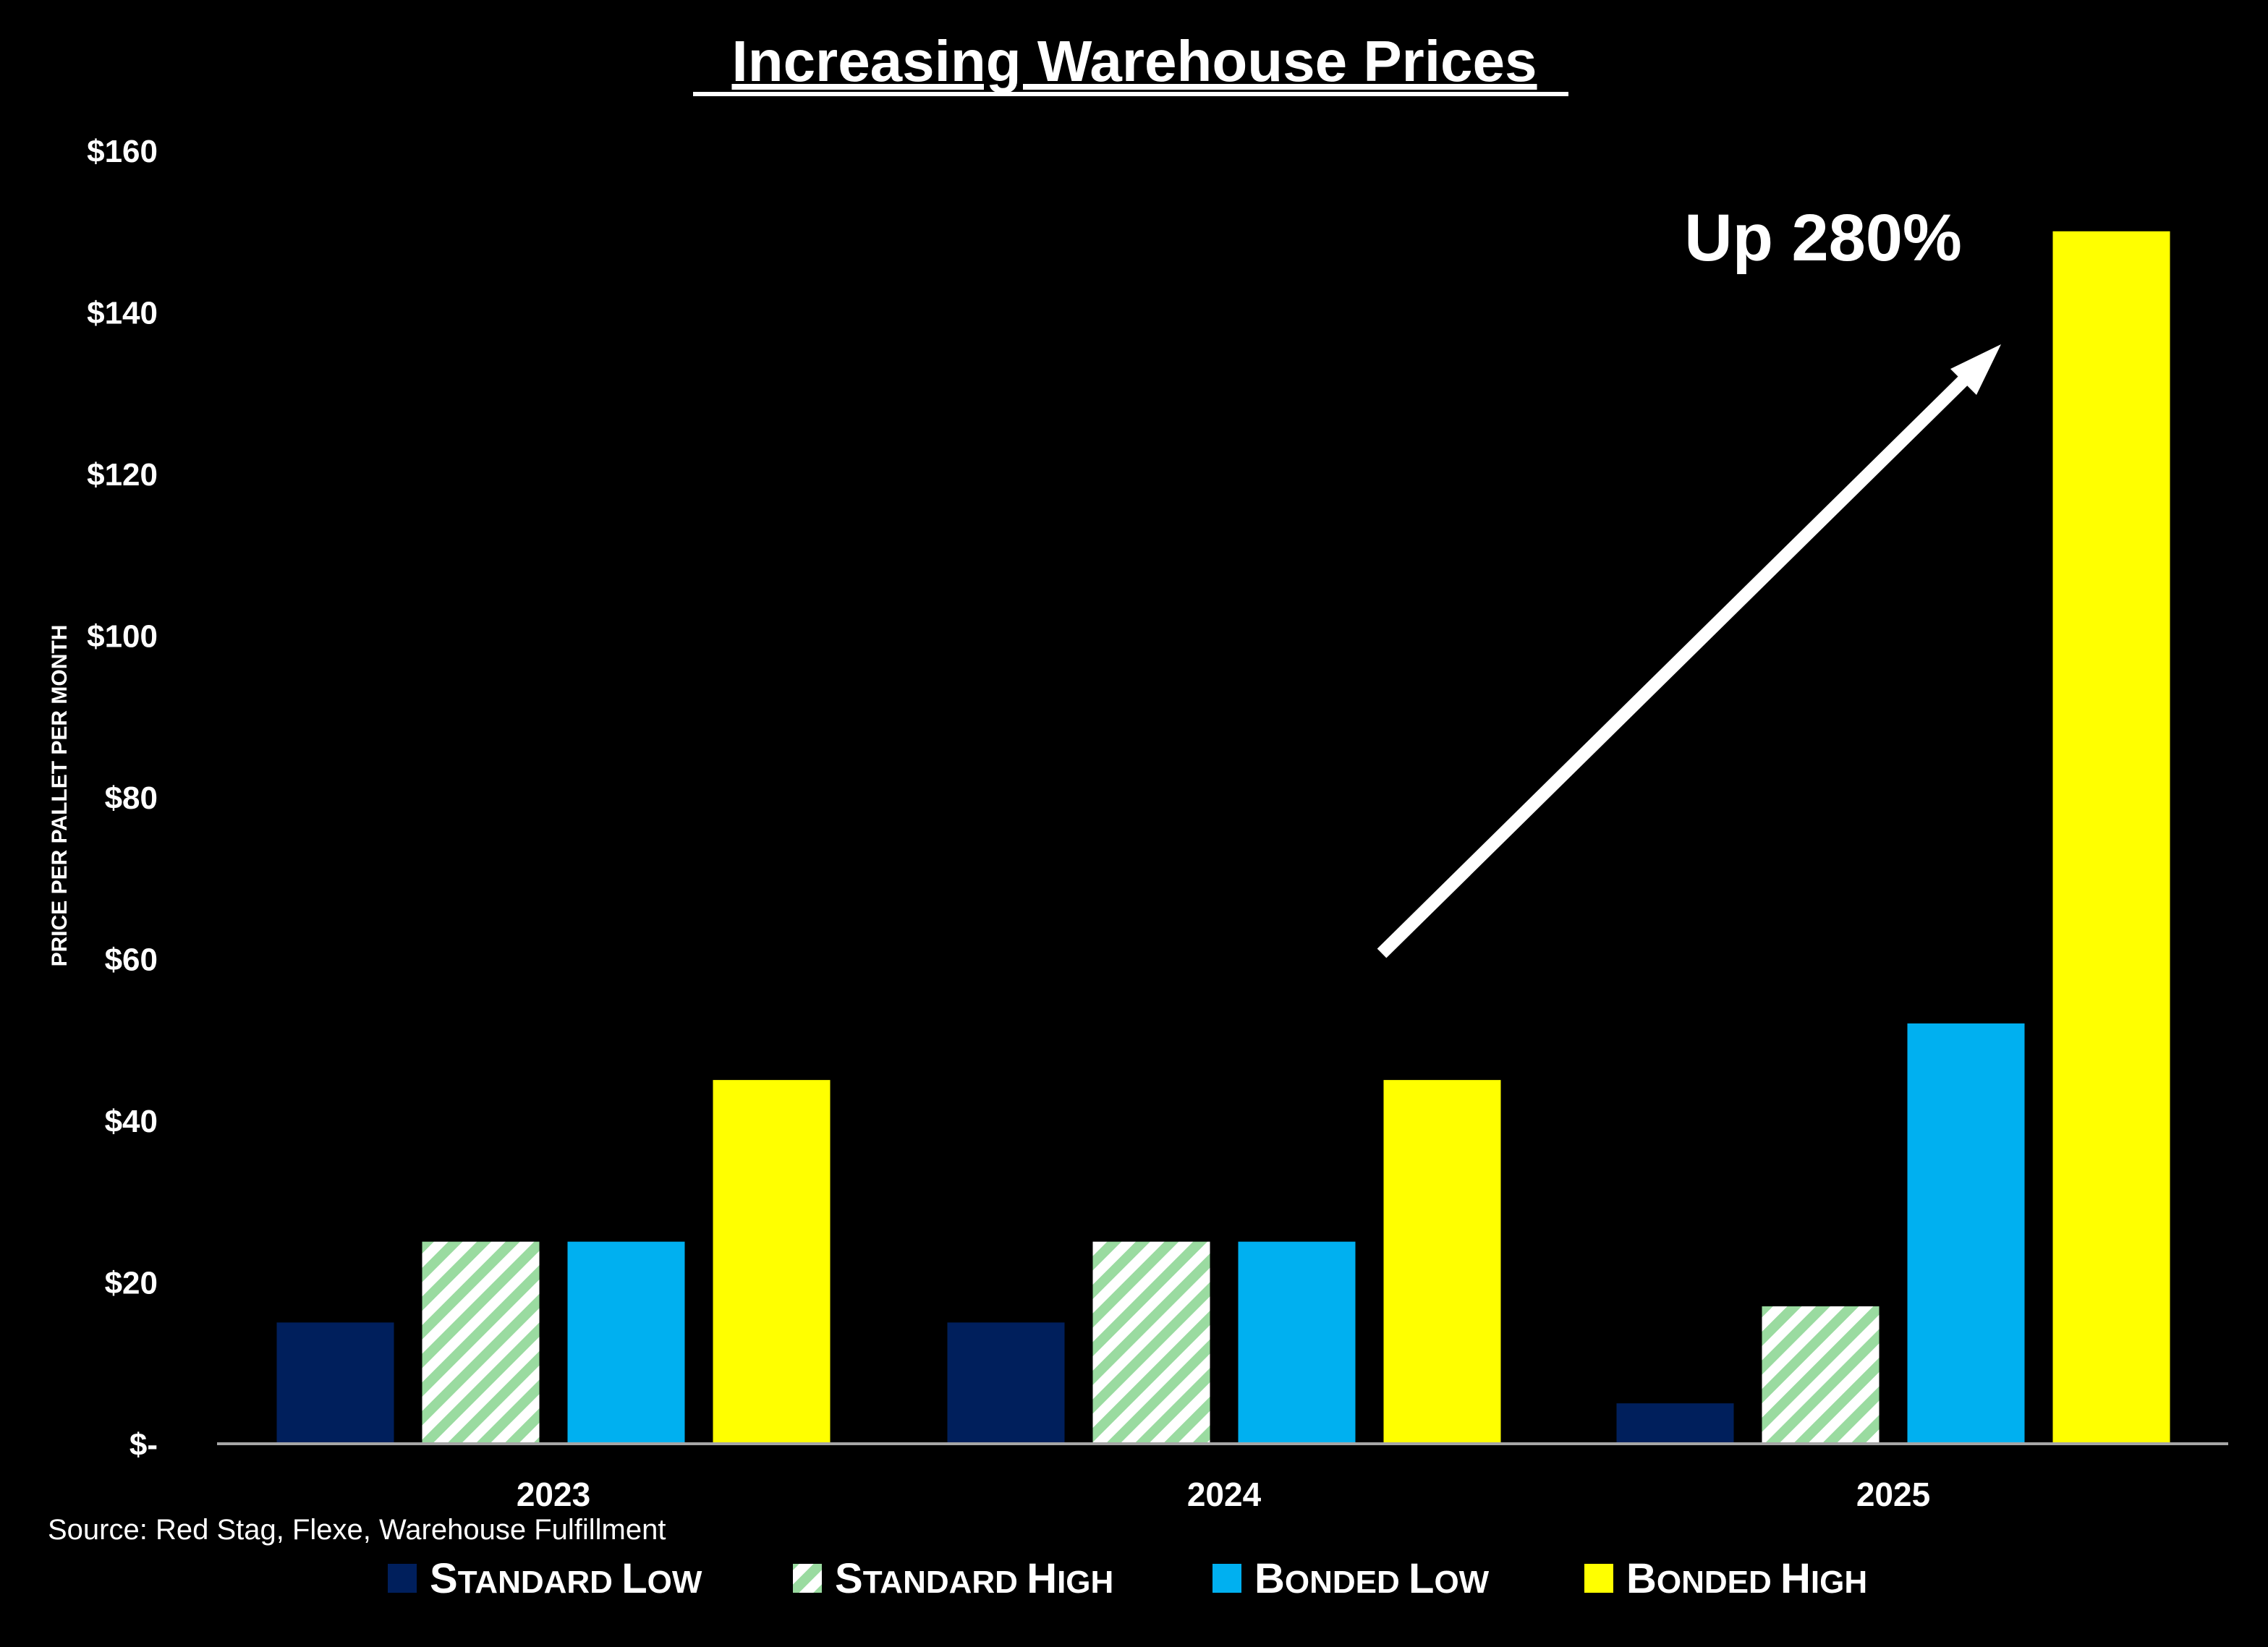 The height and width of the screenshot is (1647, 2268). What do you see at coordinates (1297, 1342) in the screenshot?
I see `bar-bonded-low-2024` at bounding box center [1297, 1342].